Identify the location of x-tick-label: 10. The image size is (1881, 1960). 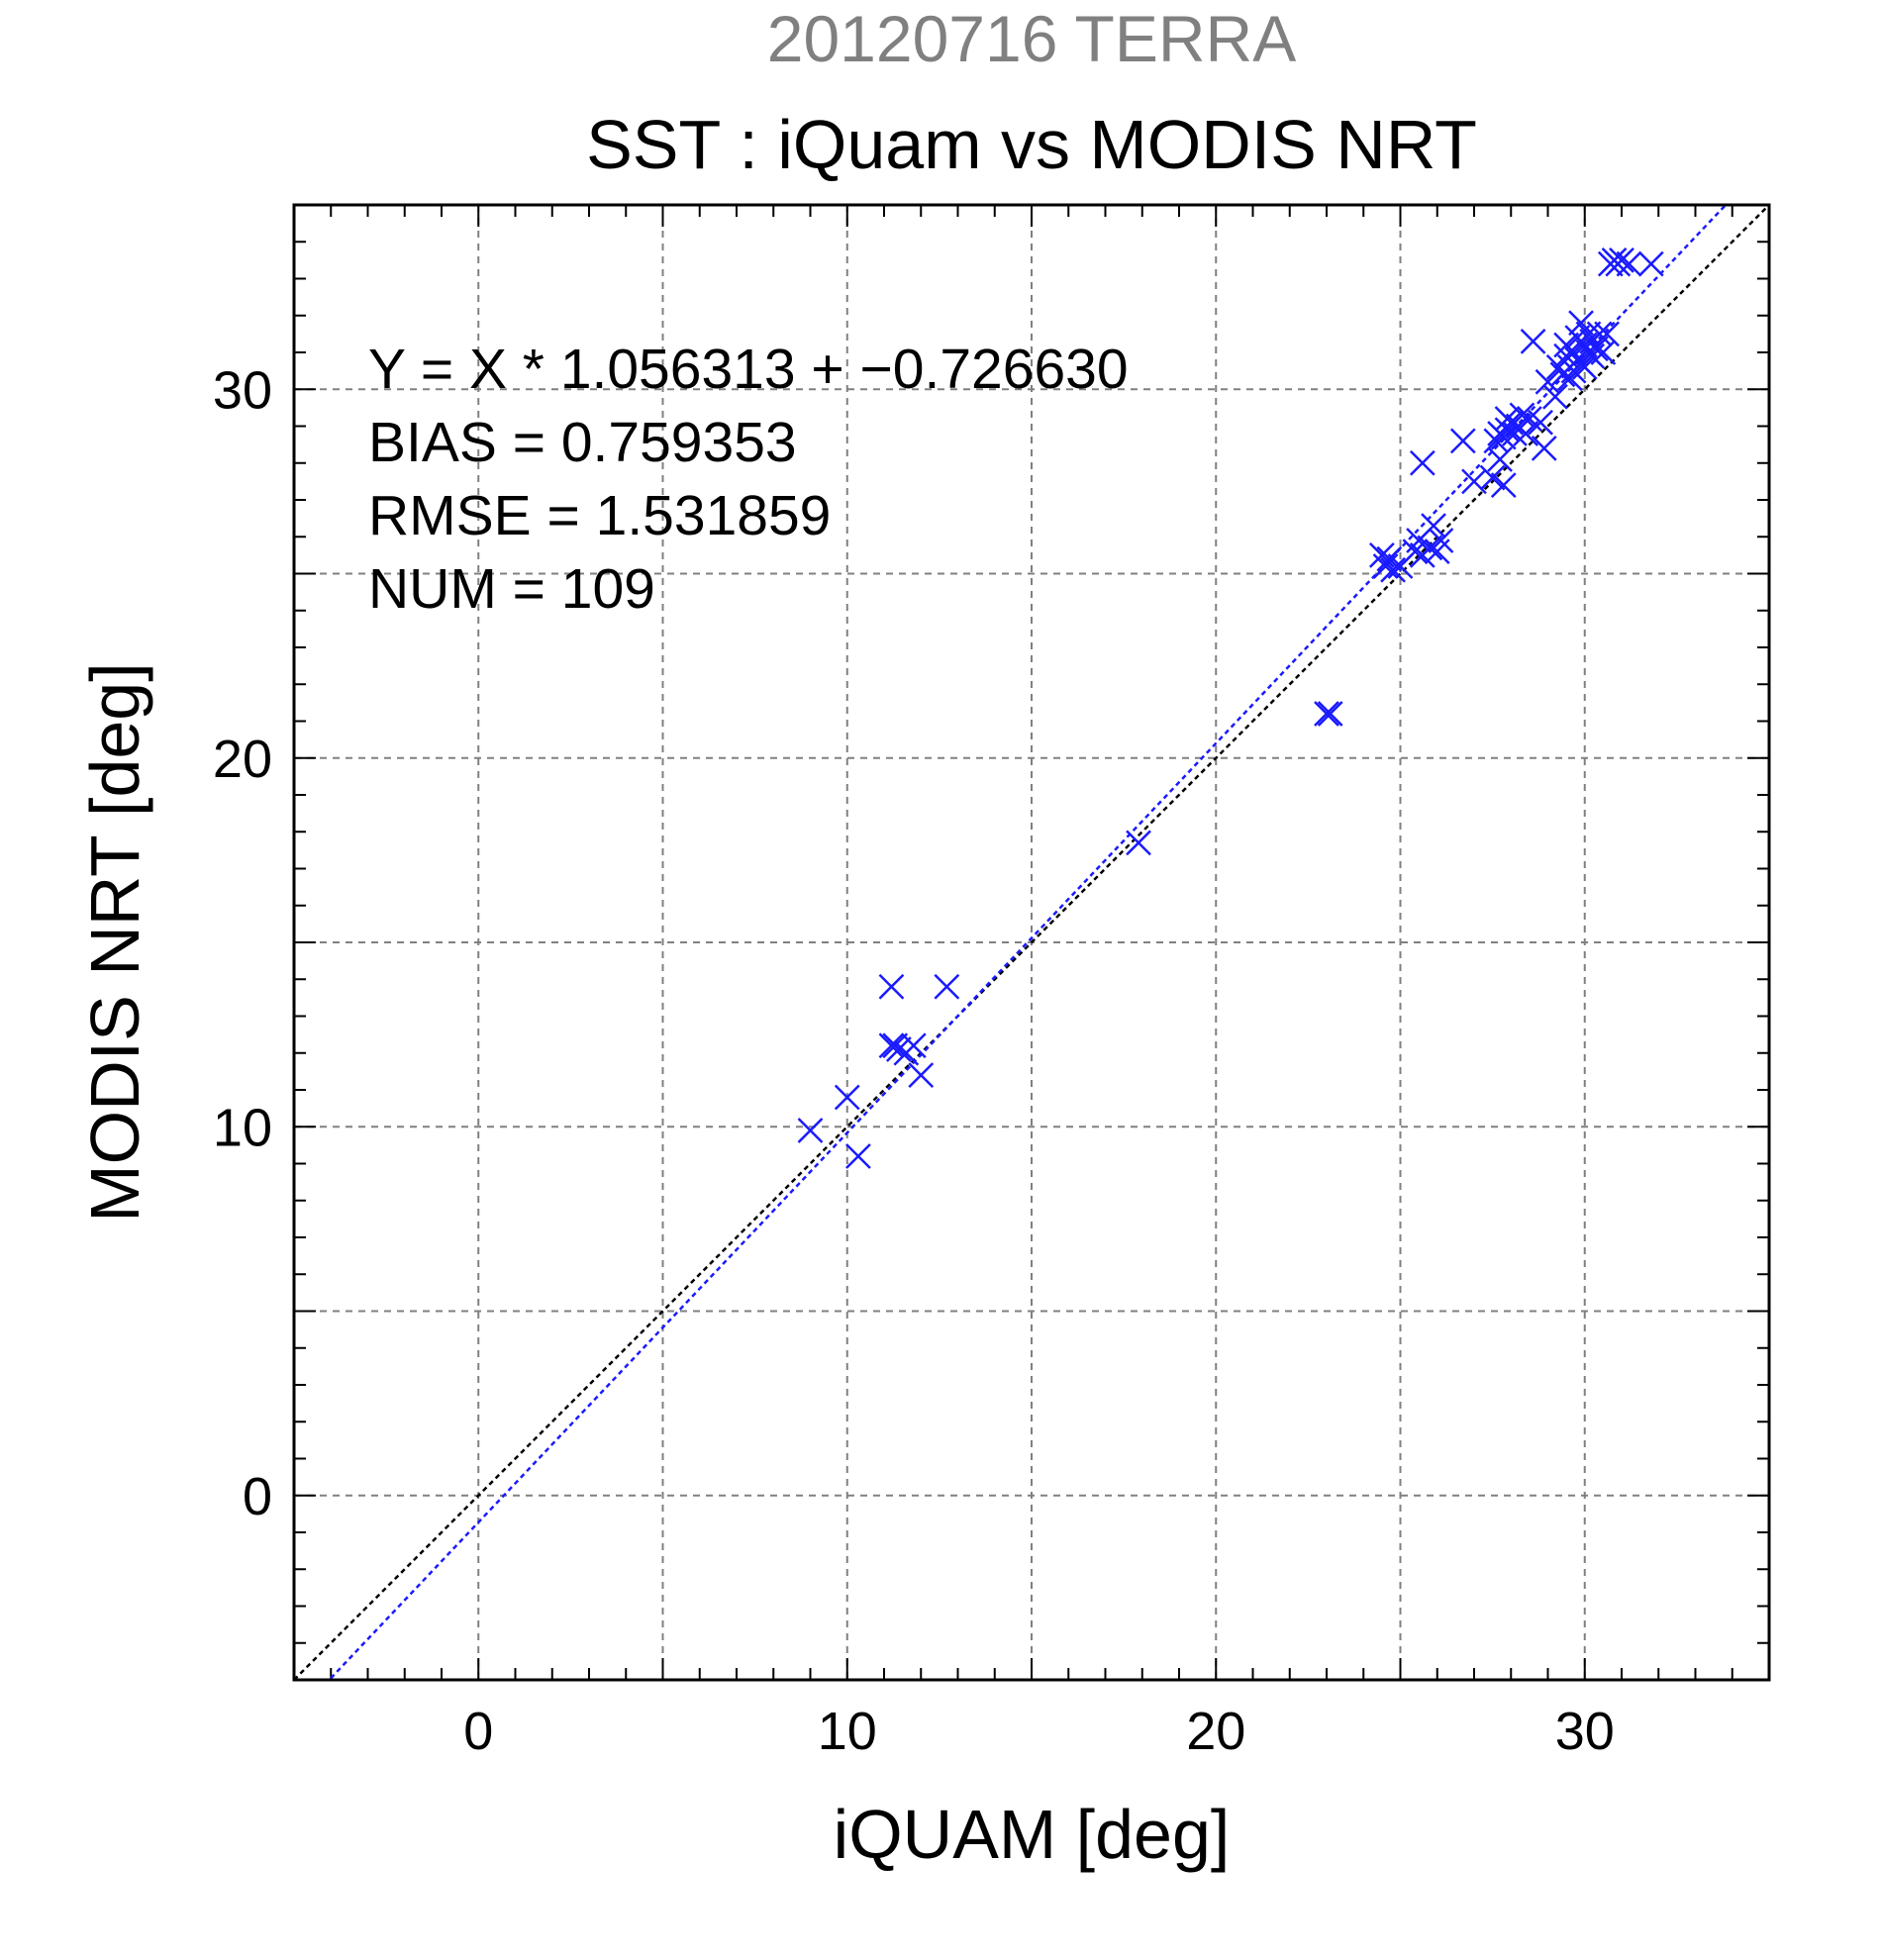
(847, 1731).